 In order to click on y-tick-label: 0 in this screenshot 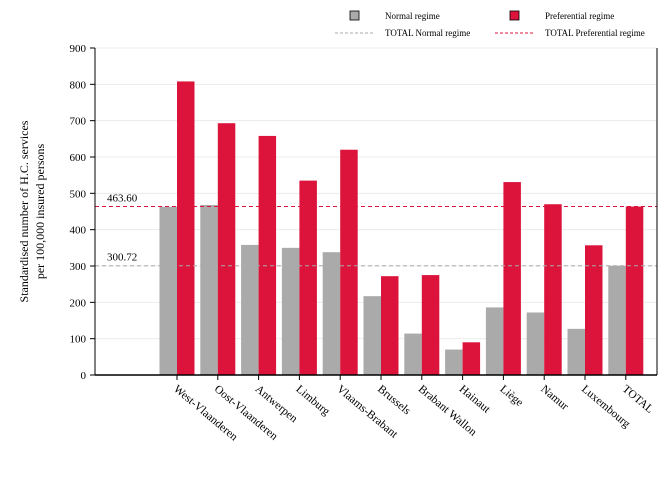, I will do `click(84, 376)`.